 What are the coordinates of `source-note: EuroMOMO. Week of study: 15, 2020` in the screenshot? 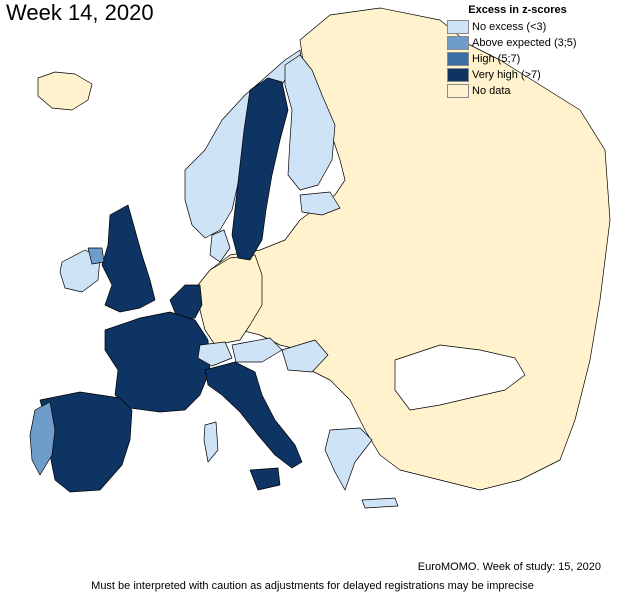 It's located at (509, 567).